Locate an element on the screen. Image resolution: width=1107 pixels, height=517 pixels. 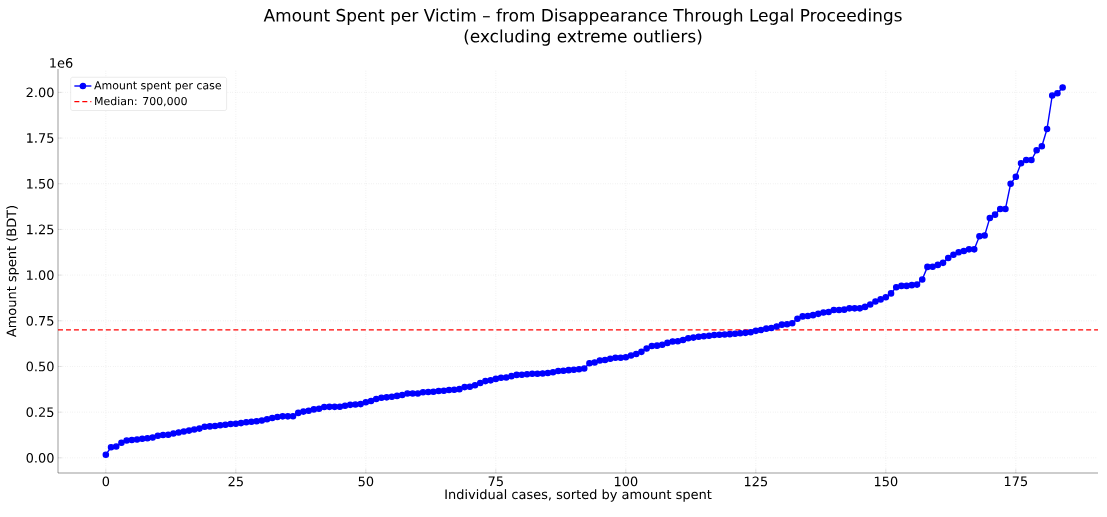
x-tick-label: 25 is located at coordinates (235, 481).